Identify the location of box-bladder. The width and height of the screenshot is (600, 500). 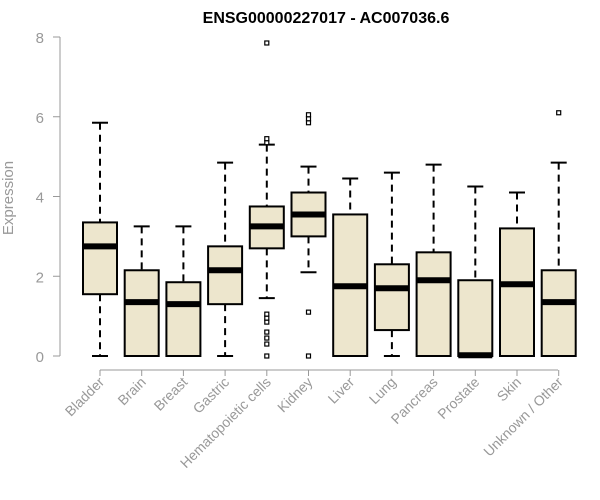
(100, 239).